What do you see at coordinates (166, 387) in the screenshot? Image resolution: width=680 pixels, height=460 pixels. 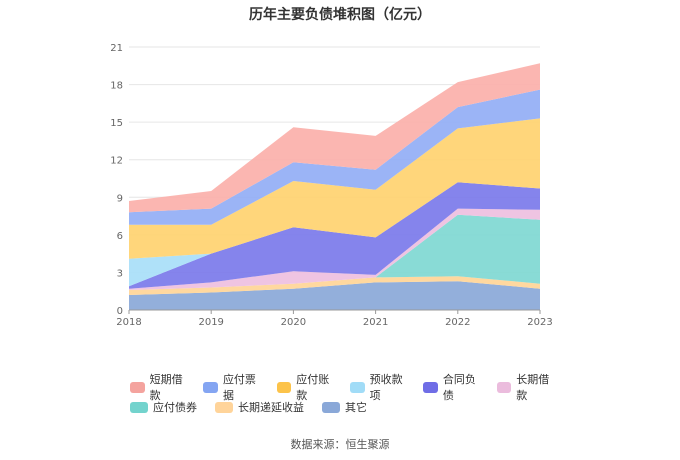 I see `legend-label: 短期借款` at bounding box center [166, 387].